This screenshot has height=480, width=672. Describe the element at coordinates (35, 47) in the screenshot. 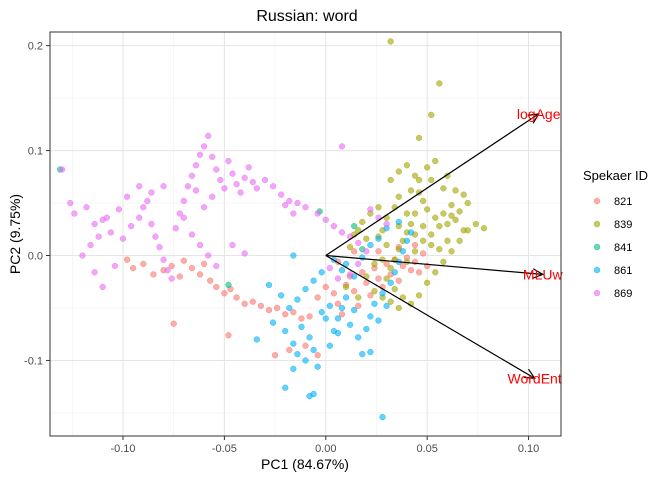

I see `y-tick-label: 0.2` at that location.